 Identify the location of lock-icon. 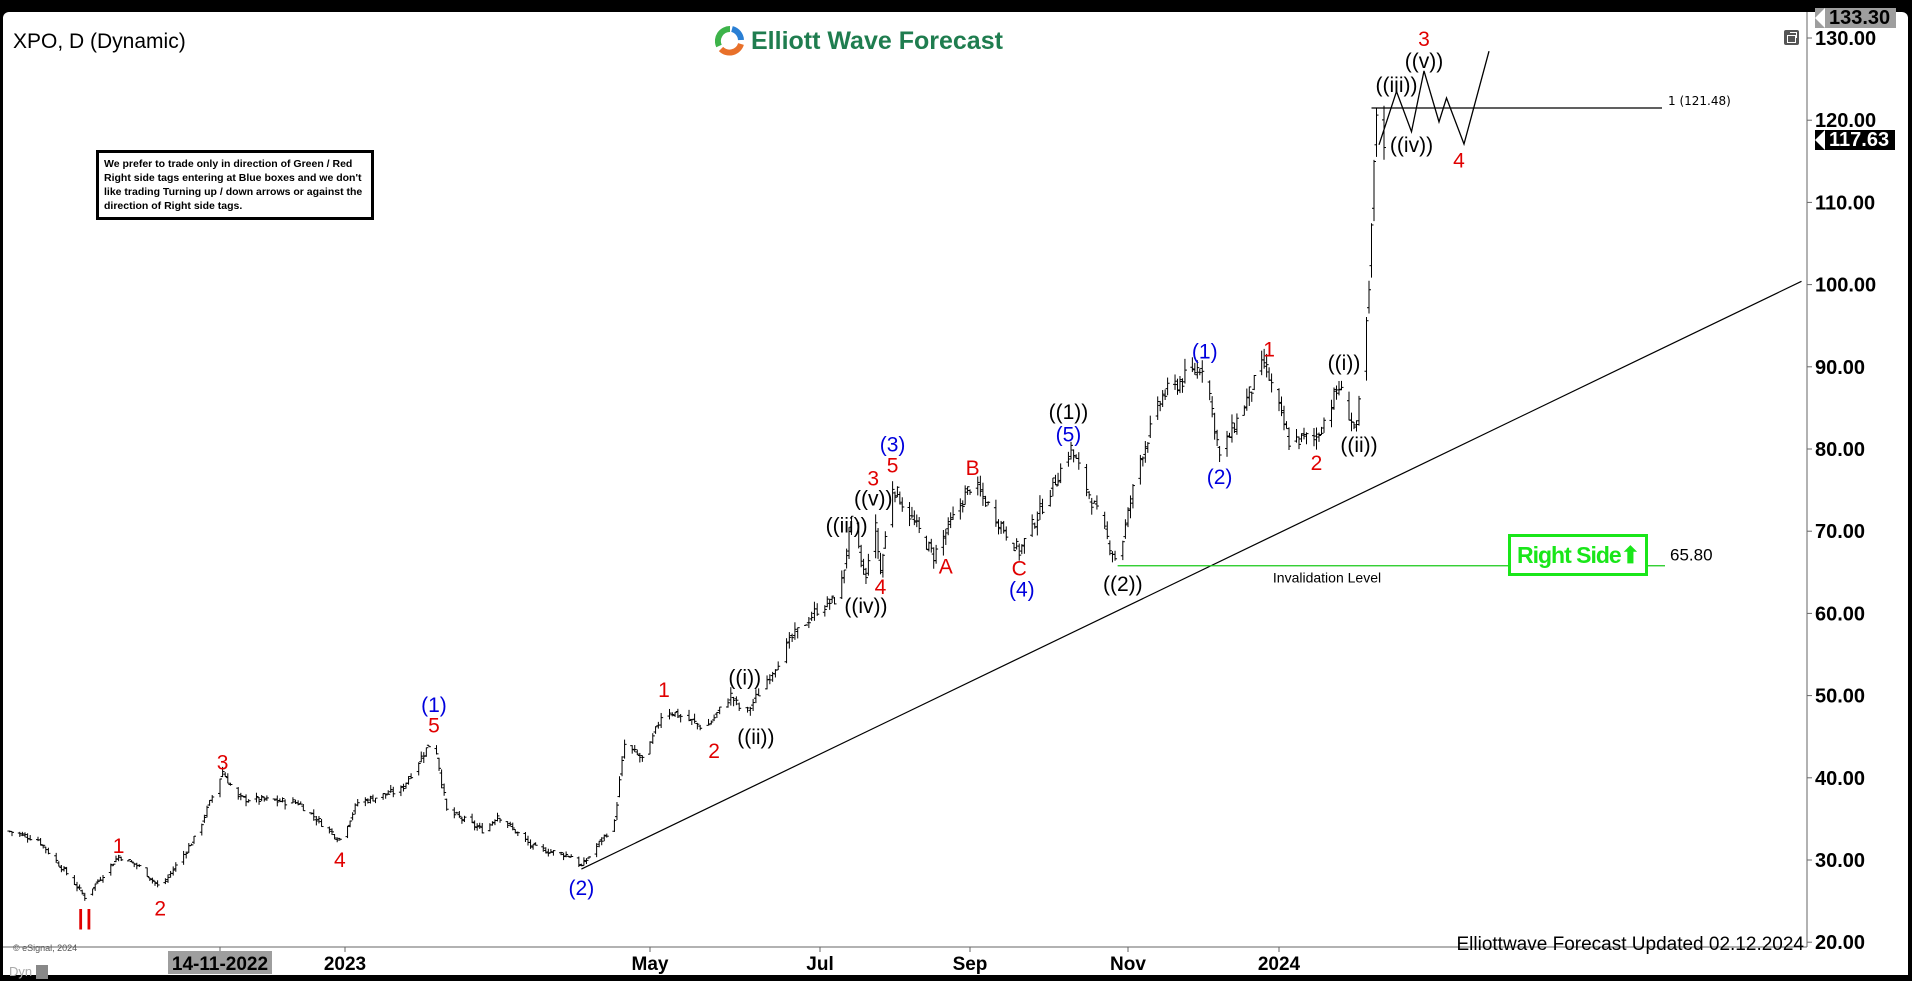
(42, 971).